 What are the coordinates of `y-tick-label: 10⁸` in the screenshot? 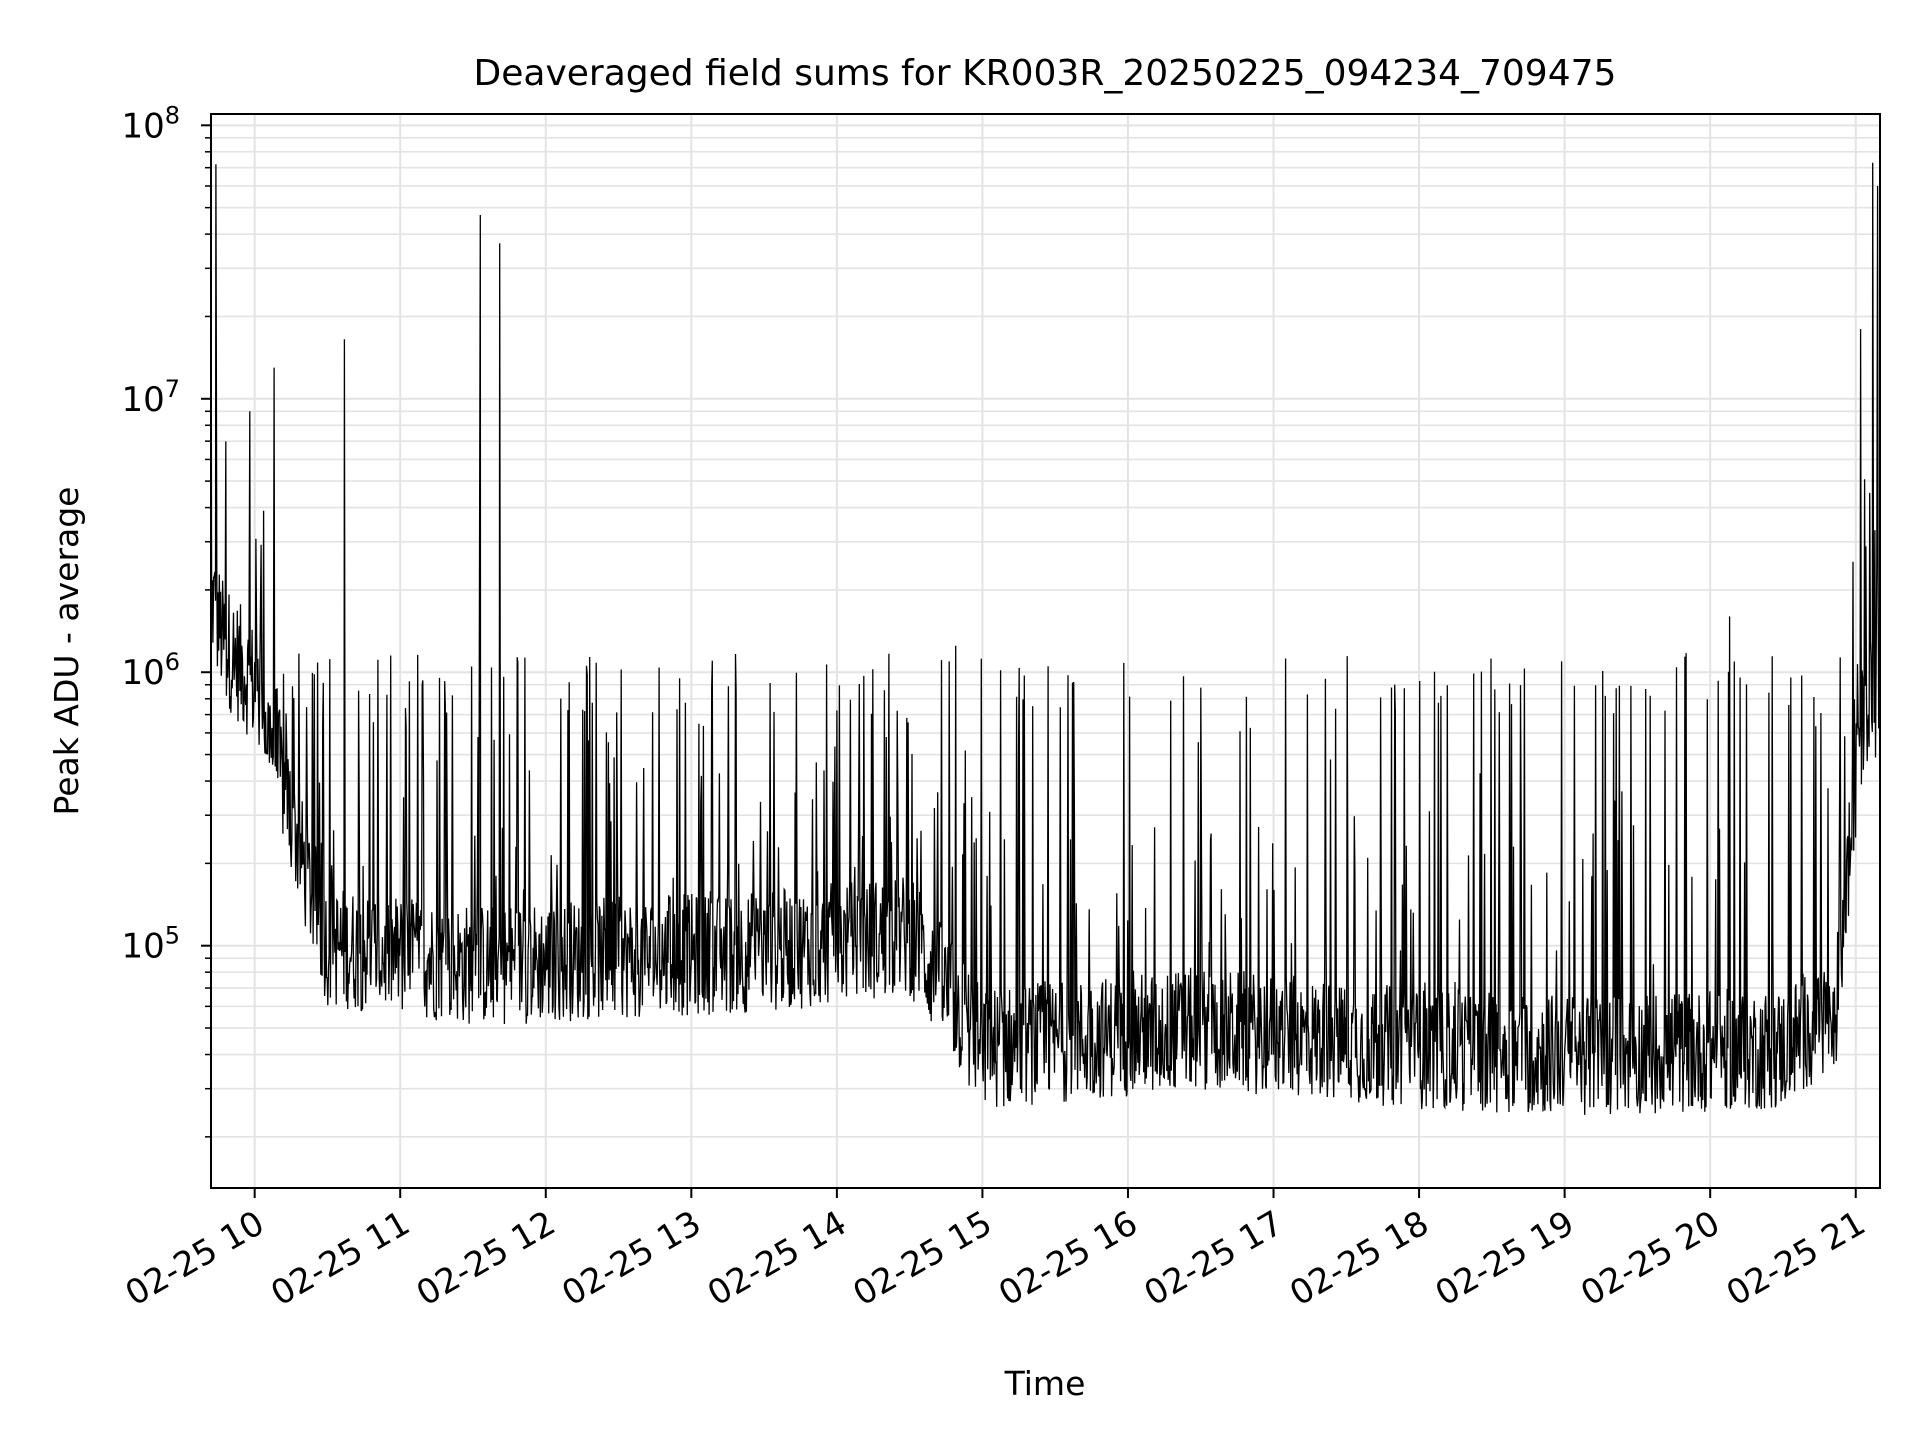 It's located at (150, 123).